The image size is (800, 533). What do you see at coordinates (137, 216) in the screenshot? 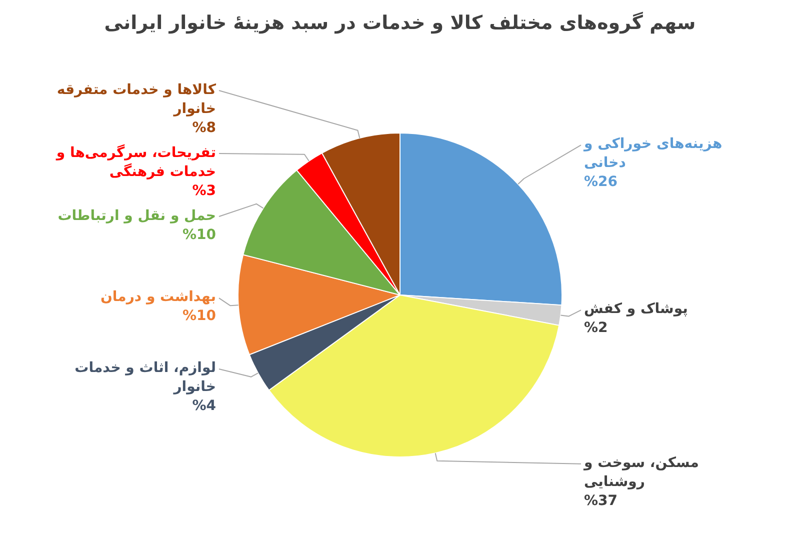
I see `slice-label: حمل و نقل و ارتباطات` at bounding box center [137, 216].